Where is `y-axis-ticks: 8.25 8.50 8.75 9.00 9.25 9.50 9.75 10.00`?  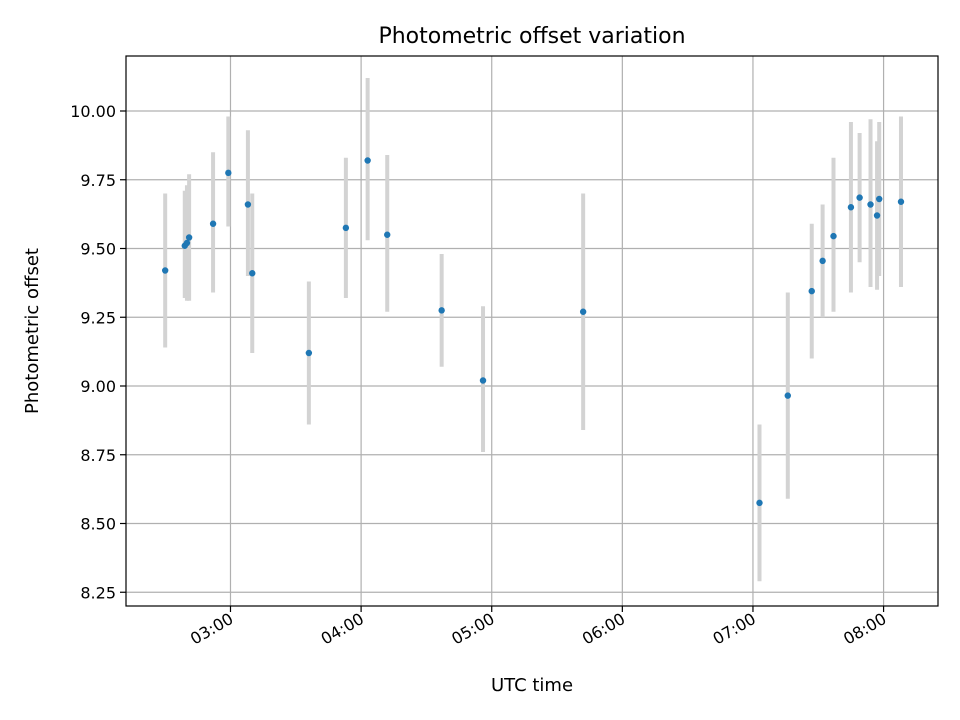
y-axis-ticks: 8.25 8.50 8.75 9.00 9.25 9.50 9.75 10.00 is located at coordinates (98, 352).